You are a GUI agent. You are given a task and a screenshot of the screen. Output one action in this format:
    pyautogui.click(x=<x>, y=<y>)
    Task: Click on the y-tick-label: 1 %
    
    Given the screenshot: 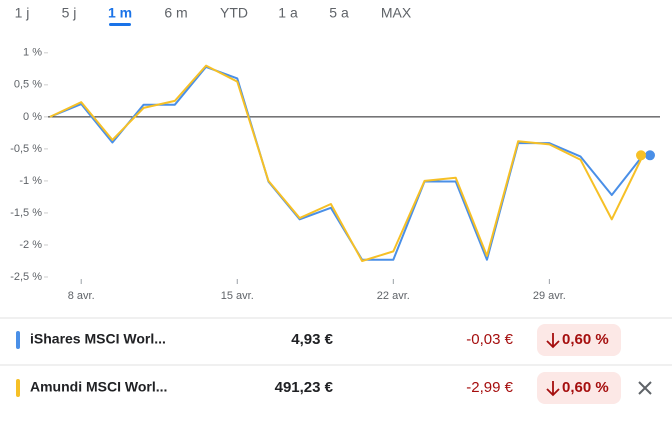 What is the action you would take?
    pyautogui.click(x=32, y=53)
    